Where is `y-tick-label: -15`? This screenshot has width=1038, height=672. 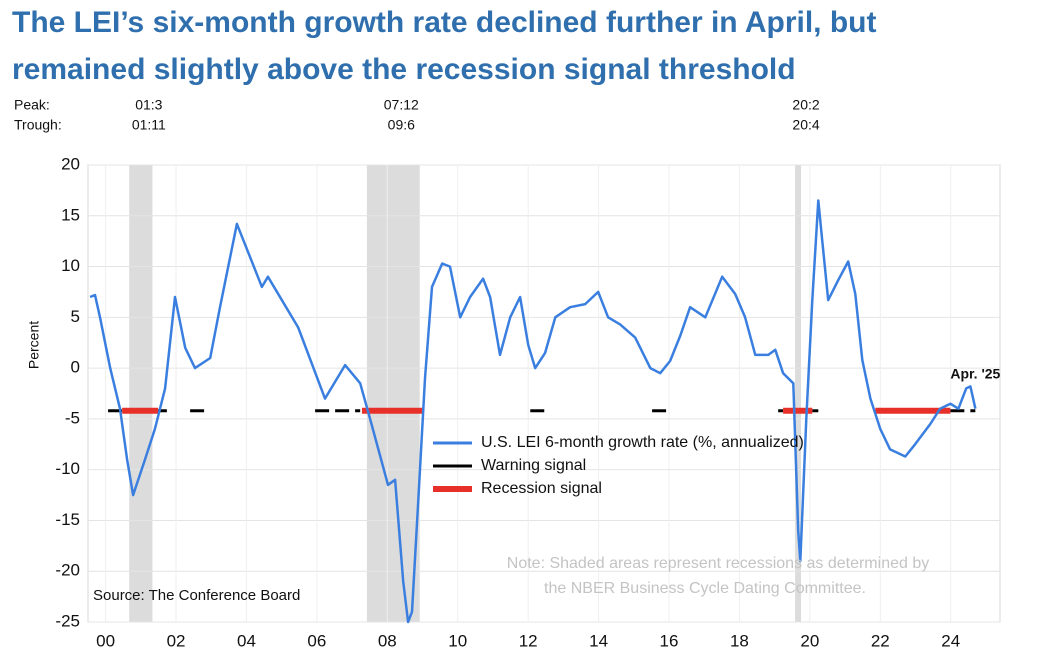 y-tick-label: -15 is located at coordinates (67, 519).